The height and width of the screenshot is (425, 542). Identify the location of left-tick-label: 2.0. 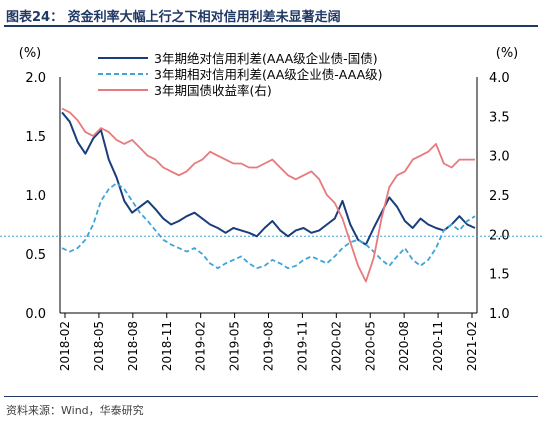
(35, 78).